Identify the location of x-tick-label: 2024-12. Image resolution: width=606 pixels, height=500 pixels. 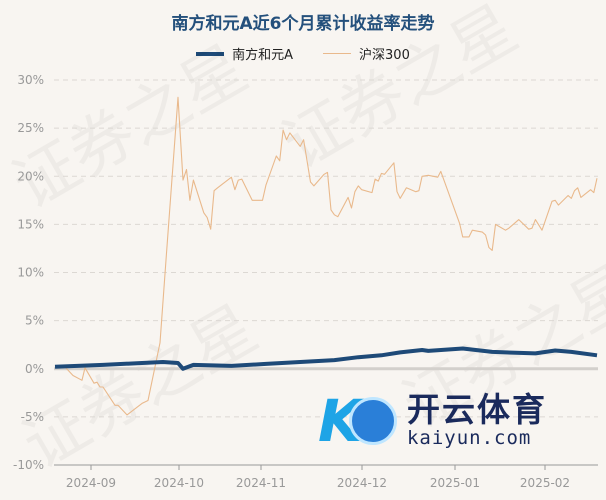
(362, 483).